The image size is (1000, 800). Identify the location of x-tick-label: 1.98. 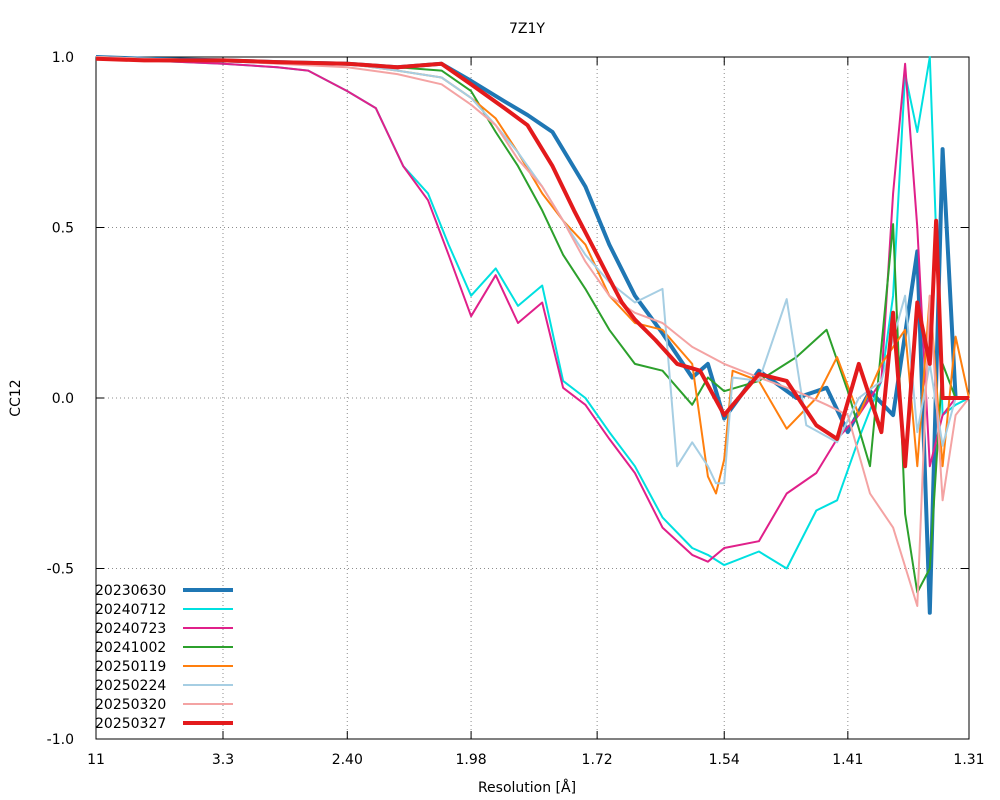
(470, 760).